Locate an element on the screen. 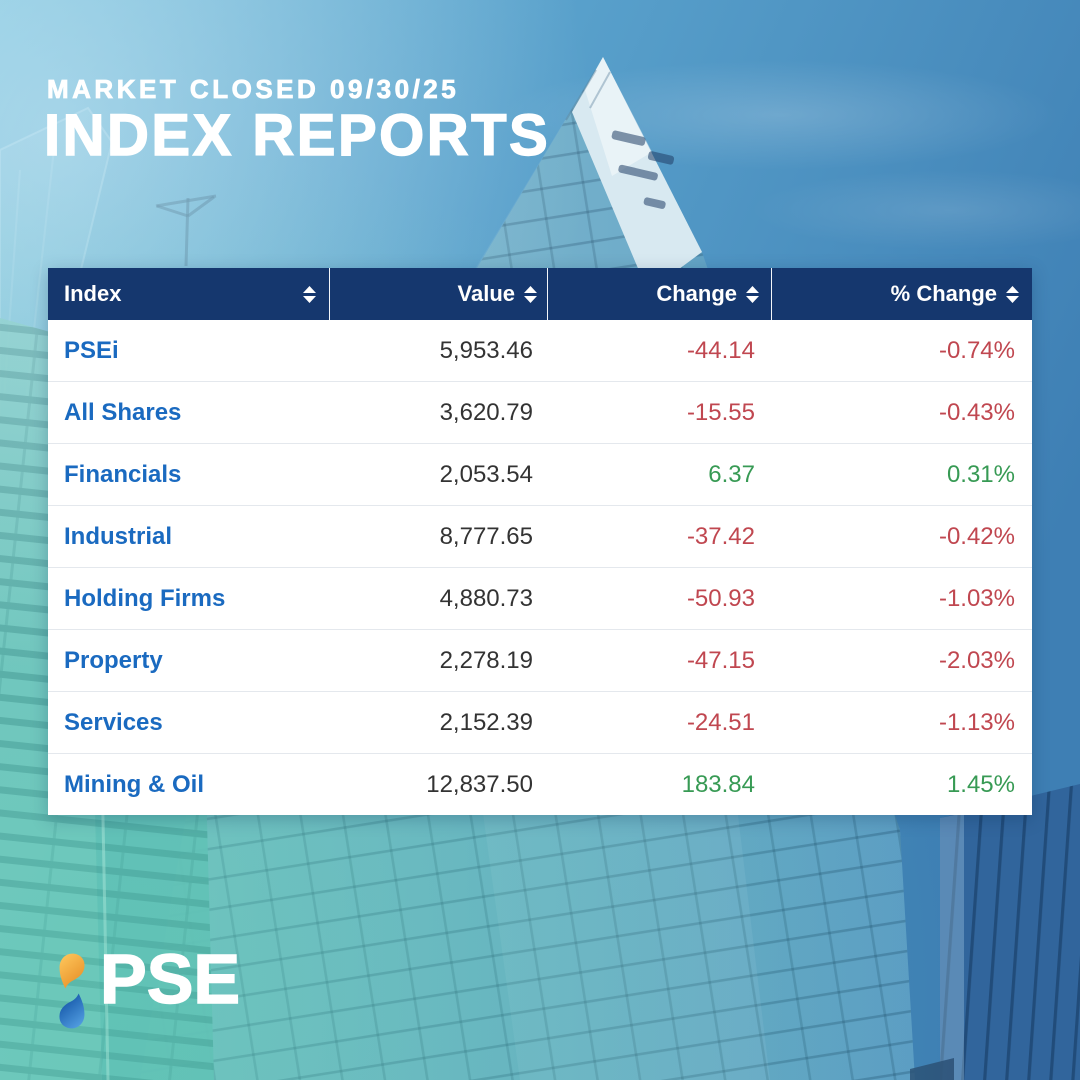 The width and height of the screenshot is (1080, 1080). index-name-link: Services is located at coordinates (113, 722).